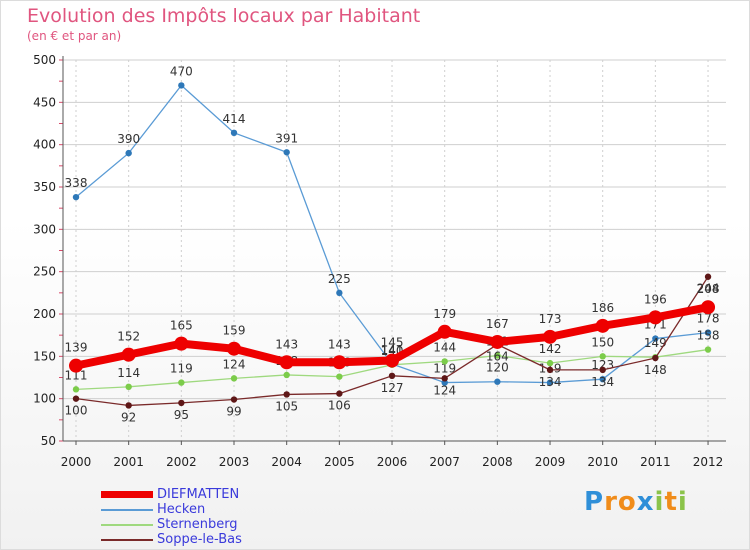 The height and width of the screenshot is (550, 750). What do you see at coordinates (602, 342) in the screenshot?
I see `data-label-sternenberg-2010: 150` at bounding box center [602, 342].